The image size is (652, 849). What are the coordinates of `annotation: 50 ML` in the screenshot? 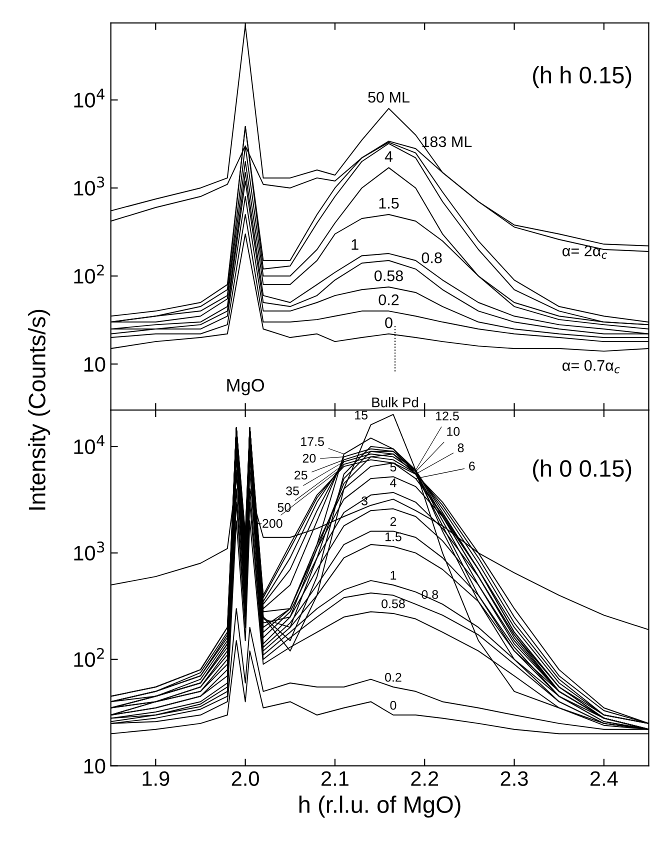 It's located at (389, 97).